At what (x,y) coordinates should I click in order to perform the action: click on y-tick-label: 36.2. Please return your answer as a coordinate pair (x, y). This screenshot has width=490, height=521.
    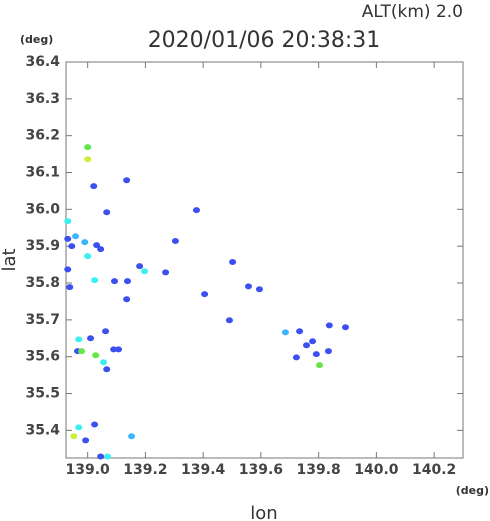
    Looking at the image, I should click on (42, 136).